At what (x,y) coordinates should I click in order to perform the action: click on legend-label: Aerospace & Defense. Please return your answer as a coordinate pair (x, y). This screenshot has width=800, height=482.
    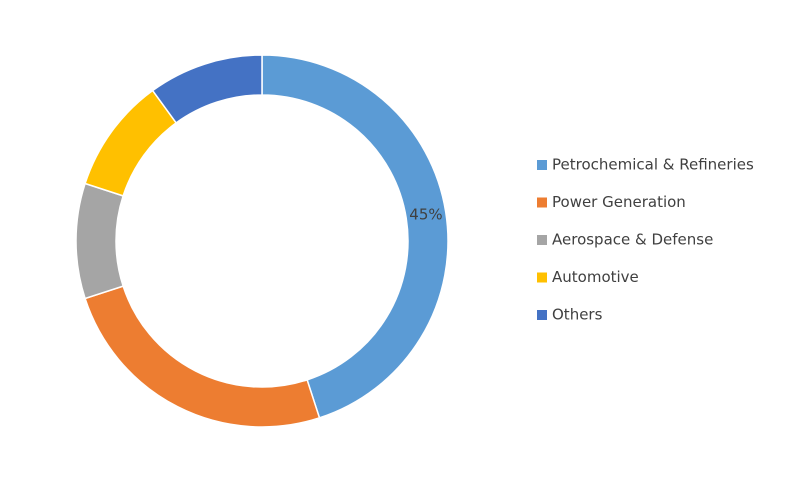
    Looking at the image, I should click on (632, 240).